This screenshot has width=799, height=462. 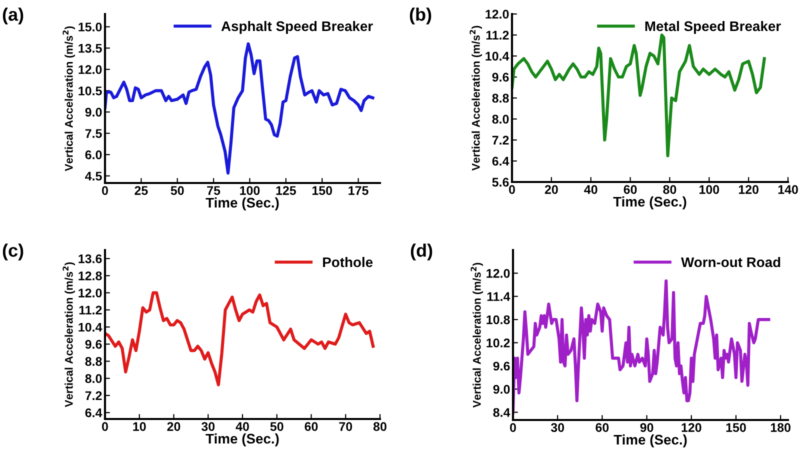 What do you see at coordinates (713, 27) in the screenshot?
I see `legend-label: Metal Speed Breaker` at bounding box center [713, 27].